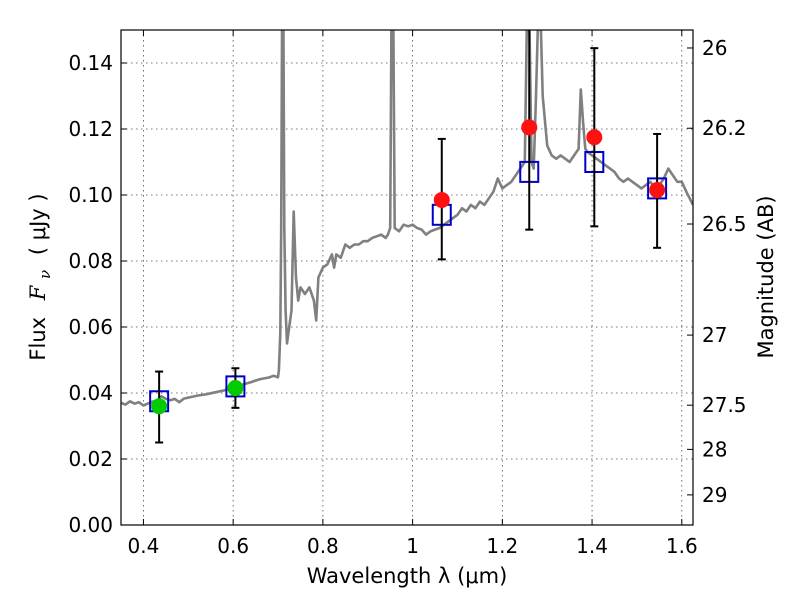 The height and width of the screenshot is (600, 800). What do you see at coordinates (502, 546) in the screenshot?
I see `x-tick-label: 1.2` at bounding box center [502, 546].